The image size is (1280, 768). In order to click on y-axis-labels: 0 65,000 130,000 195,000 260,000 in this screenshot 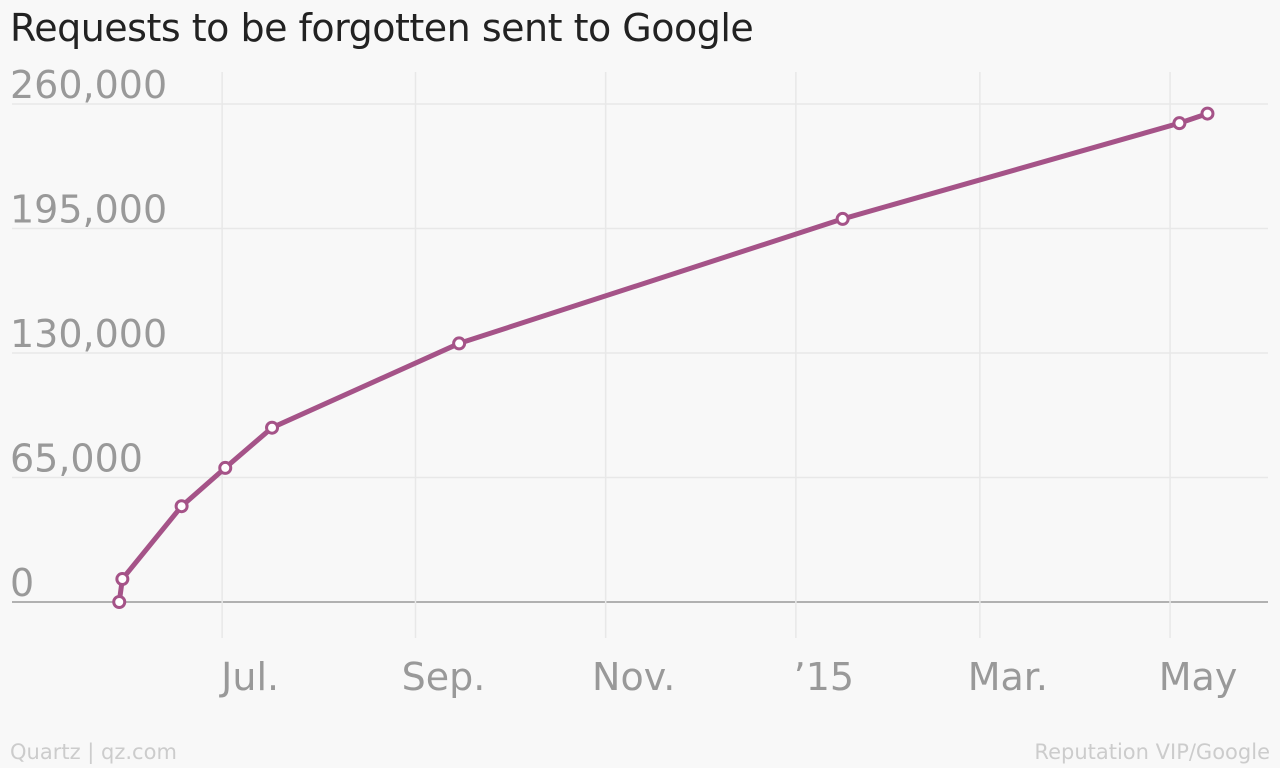, I will do `click(88, 334)`.